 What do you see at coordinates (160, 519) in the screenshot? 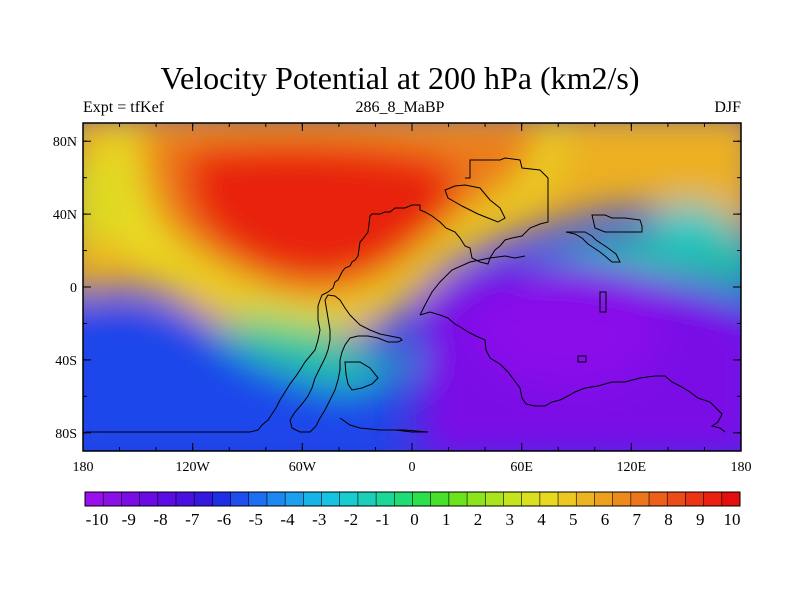
I see `colorbar-label: -8` at bounding box center [160, 519].